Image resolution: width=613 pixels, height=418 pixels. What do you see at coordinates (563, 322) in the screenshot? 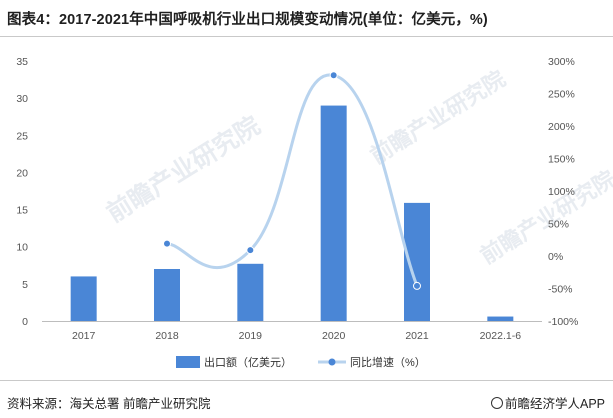
I see `y-right-tick-label: -100%` at bounding box center [563, 322].